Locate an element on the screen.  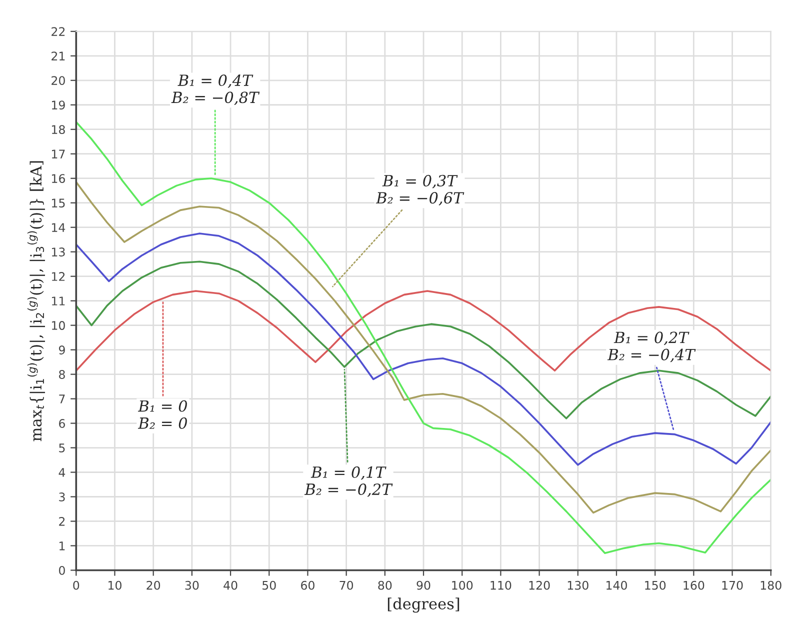
annotation: B₁ = 0,1T B₂ = −0,2T is located at coordinates (348, 481).